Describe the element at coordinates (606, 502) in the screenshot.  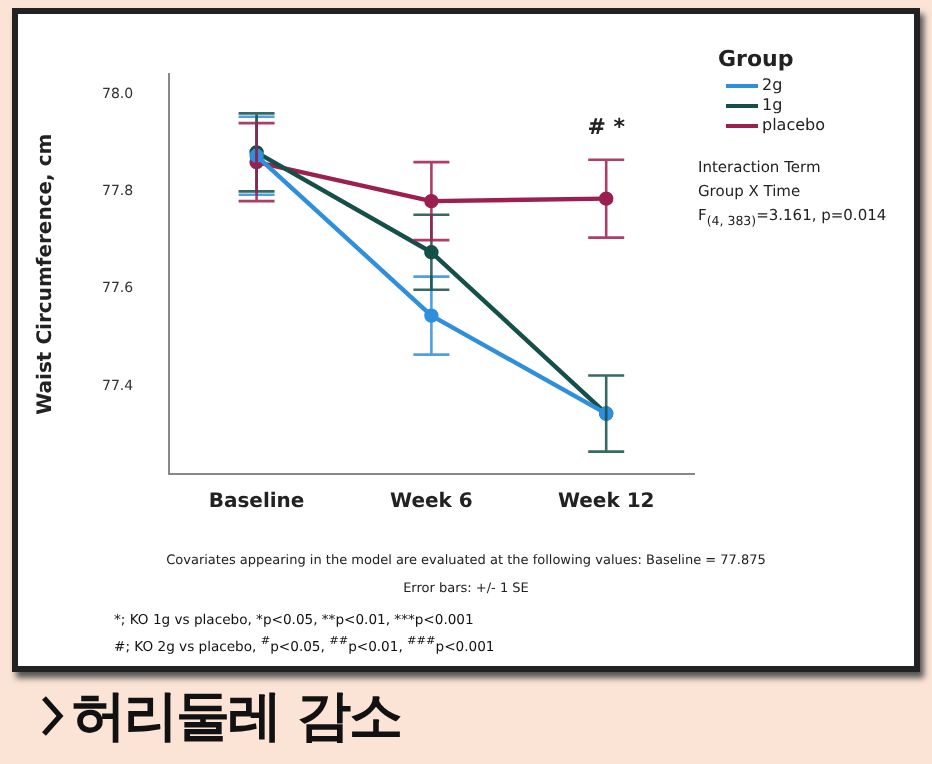
I see `x-tick-label: Week 12` at that location.